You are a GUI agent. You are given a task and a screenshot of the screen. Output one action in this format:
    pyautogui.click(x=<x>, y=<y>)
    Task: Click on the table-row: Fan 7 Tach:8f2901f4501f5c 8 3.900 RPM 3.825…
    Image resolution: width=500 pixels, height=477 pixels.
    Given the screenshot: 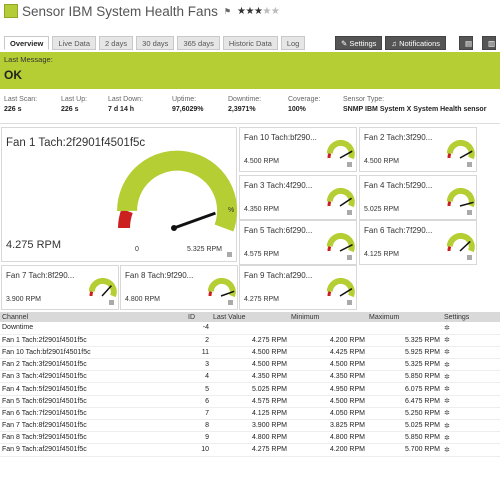 What is the action you would take?
    pyautogui.click(x=250, y=426)
    